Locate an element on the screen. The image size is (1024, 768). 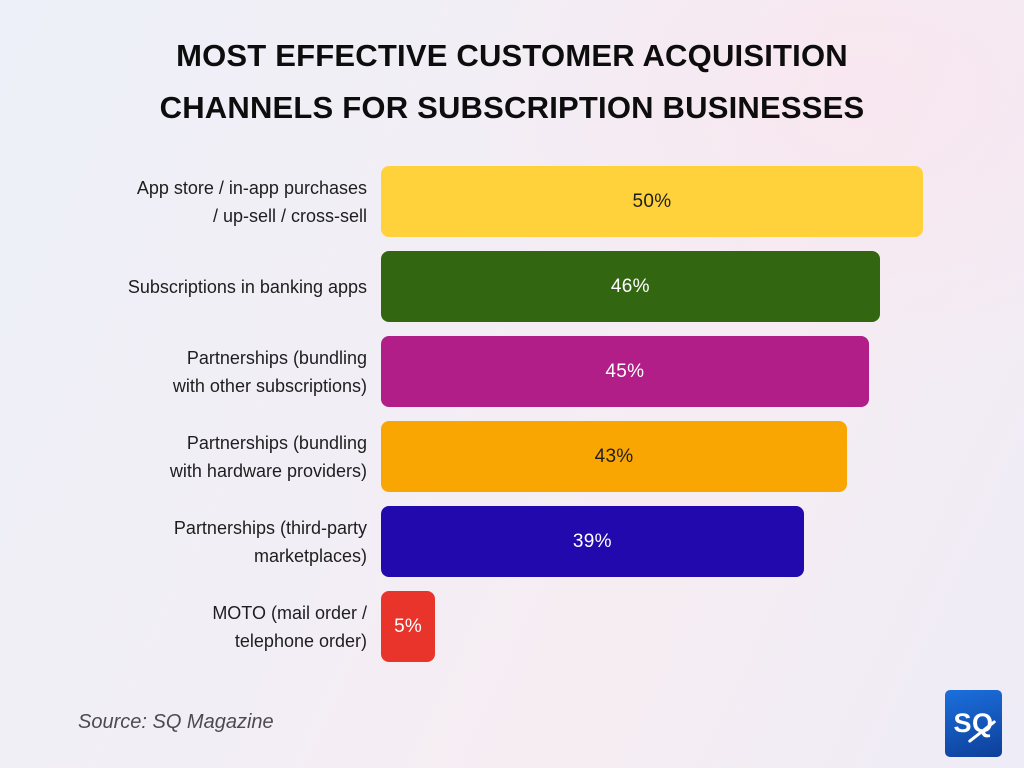
value-label: 46% is located at coordinates (630, 286).